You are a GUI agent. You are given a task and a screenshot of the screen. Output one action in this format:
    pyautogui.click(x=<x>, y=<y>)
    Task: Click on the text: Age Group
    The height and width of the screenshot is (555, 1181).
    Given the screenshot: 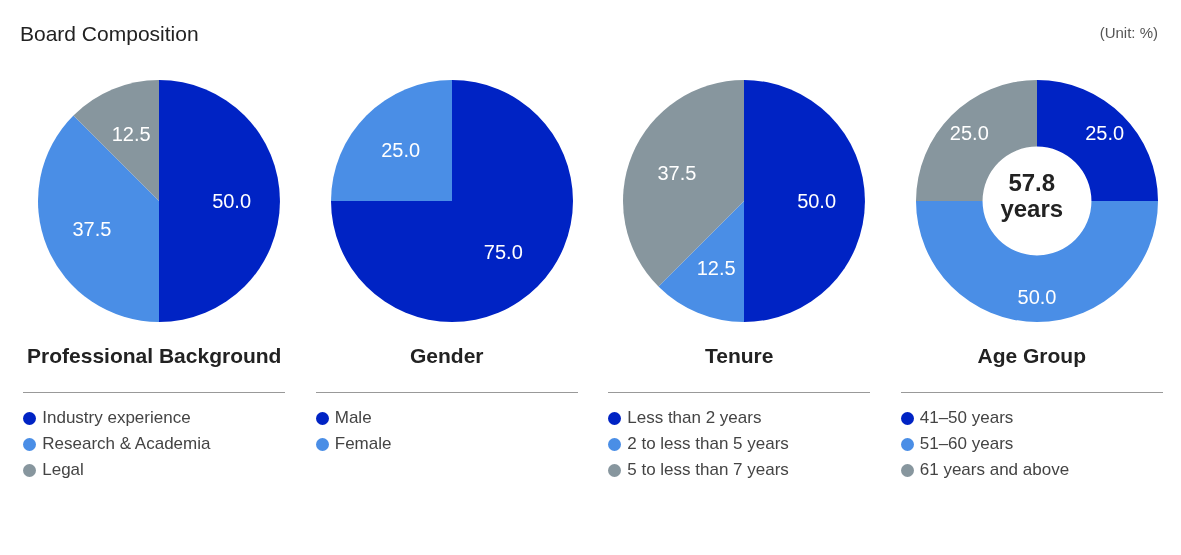 What is the action you would take?
    pyautogui.click(x=1031, y=356)
    